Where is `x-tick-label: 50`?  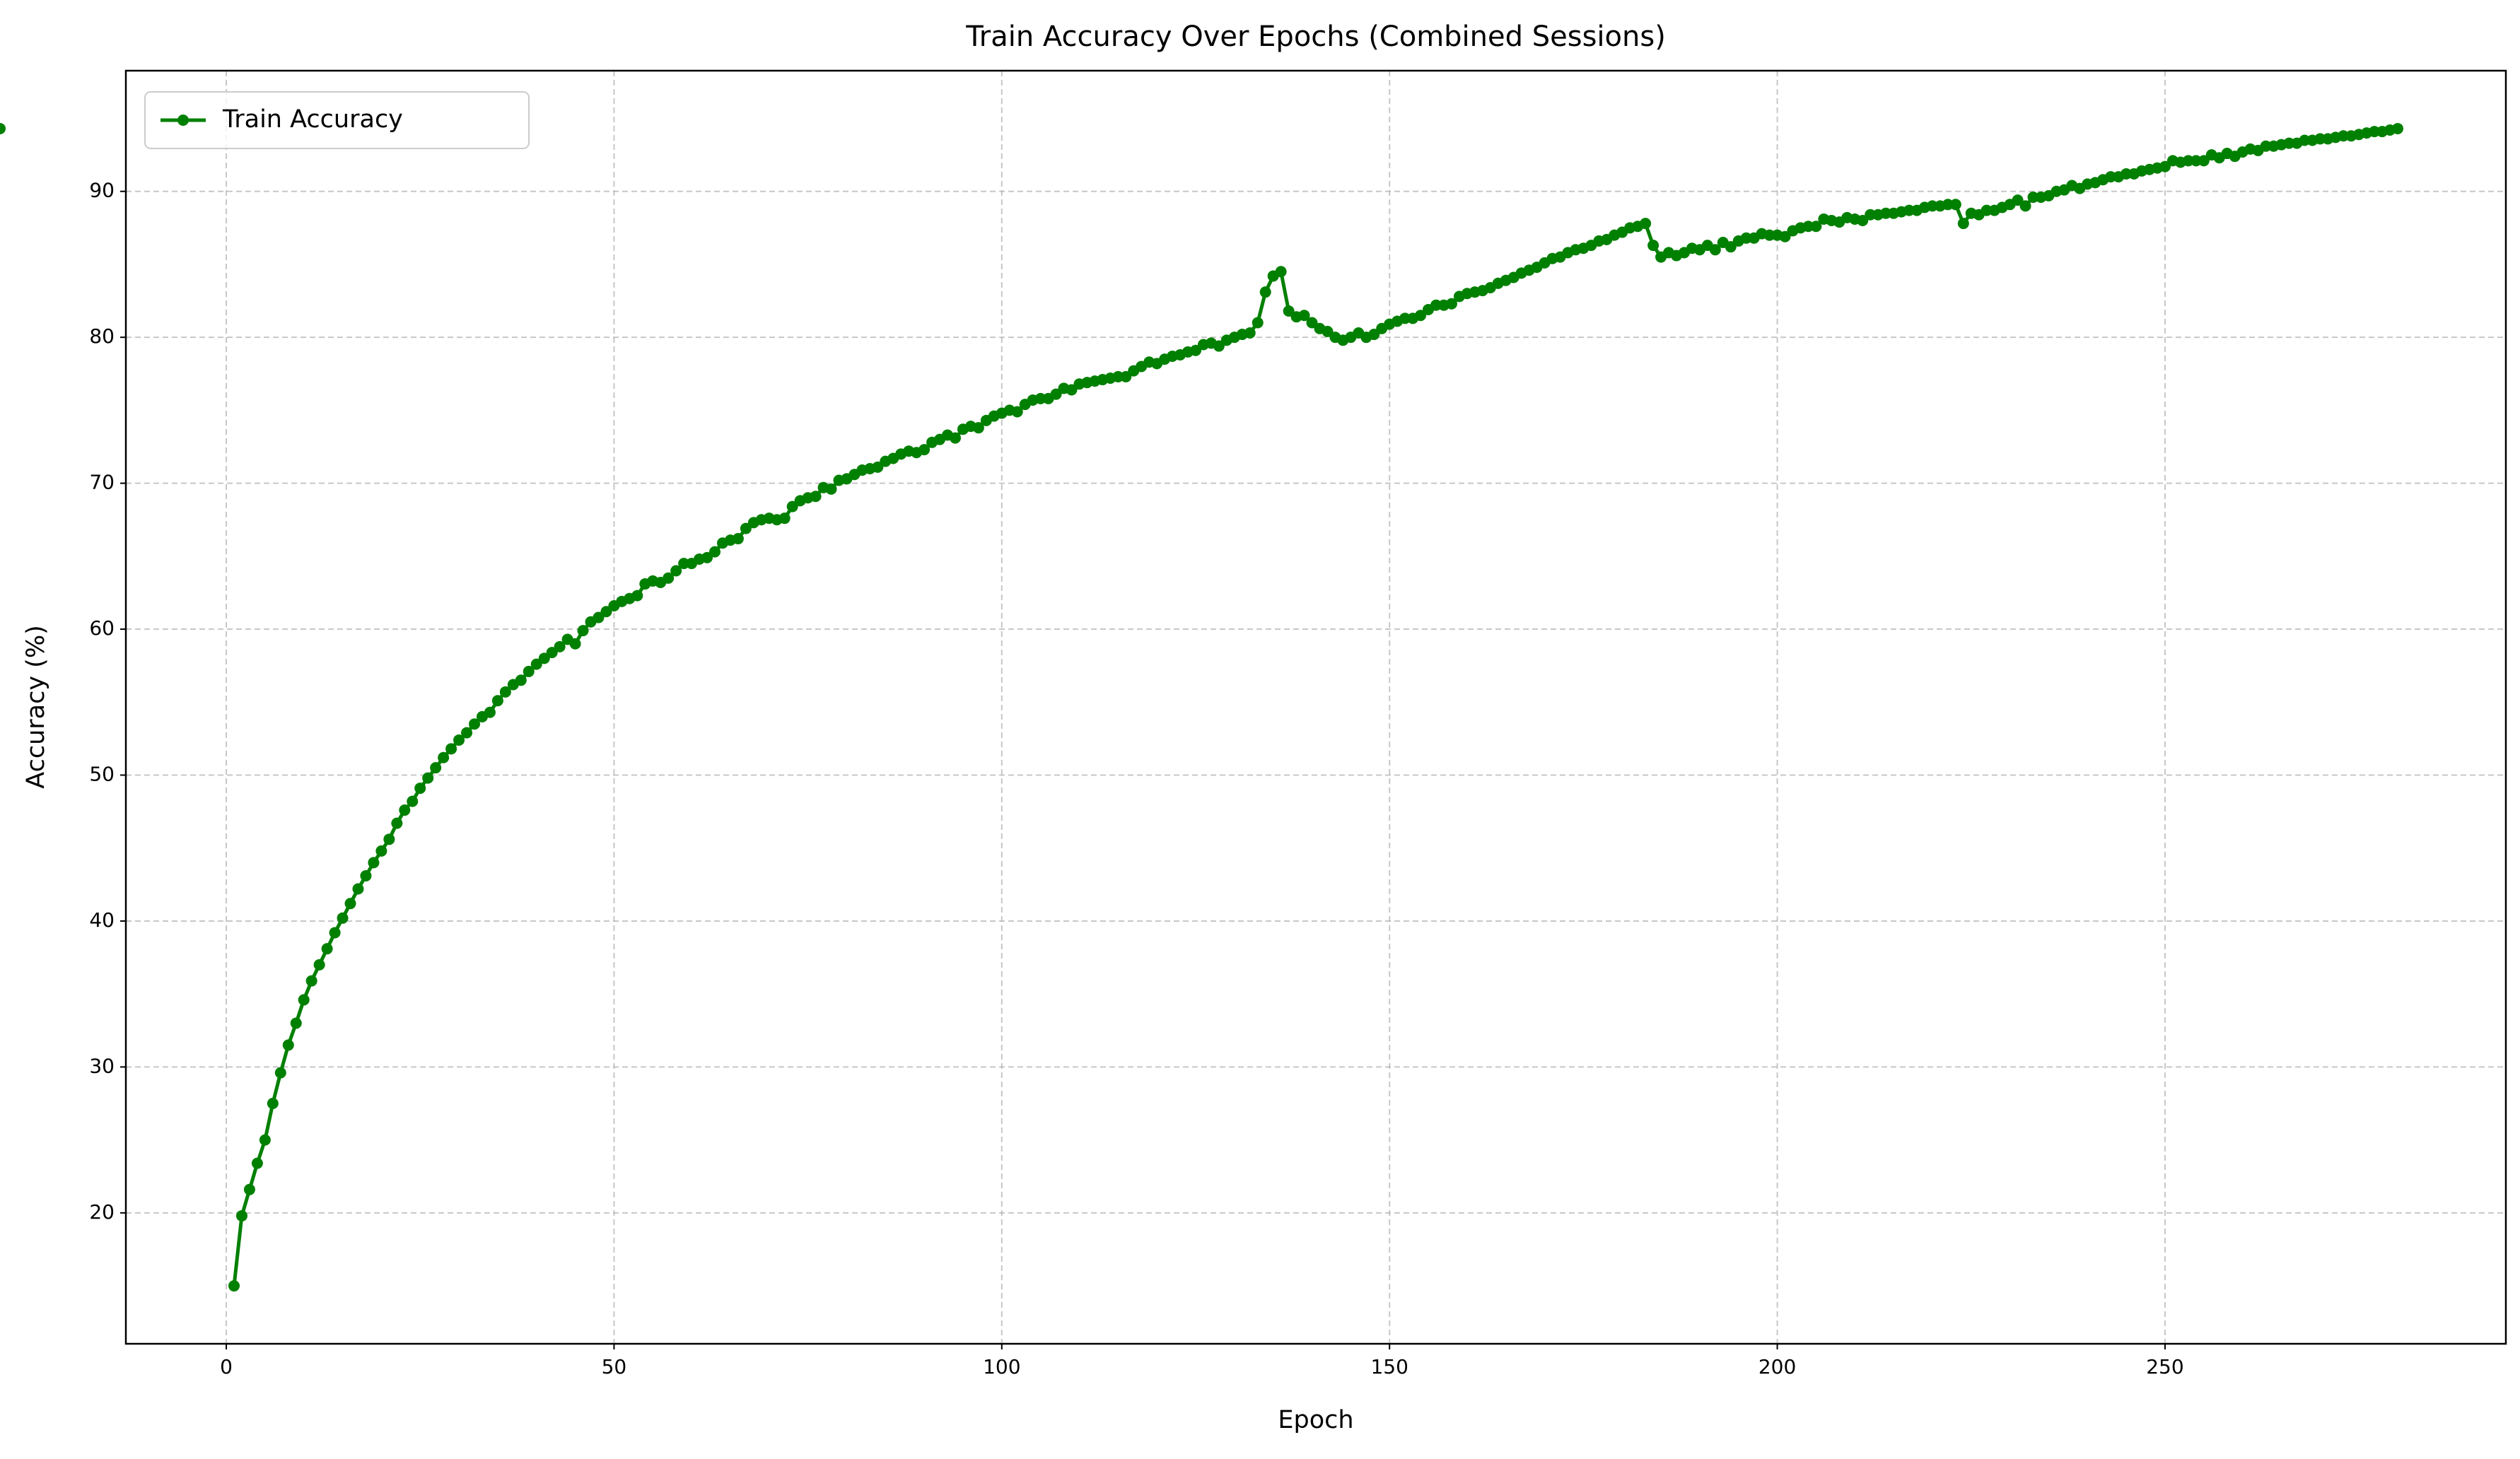
x-tick-label: 50 is located at coordinates (615, 1366).